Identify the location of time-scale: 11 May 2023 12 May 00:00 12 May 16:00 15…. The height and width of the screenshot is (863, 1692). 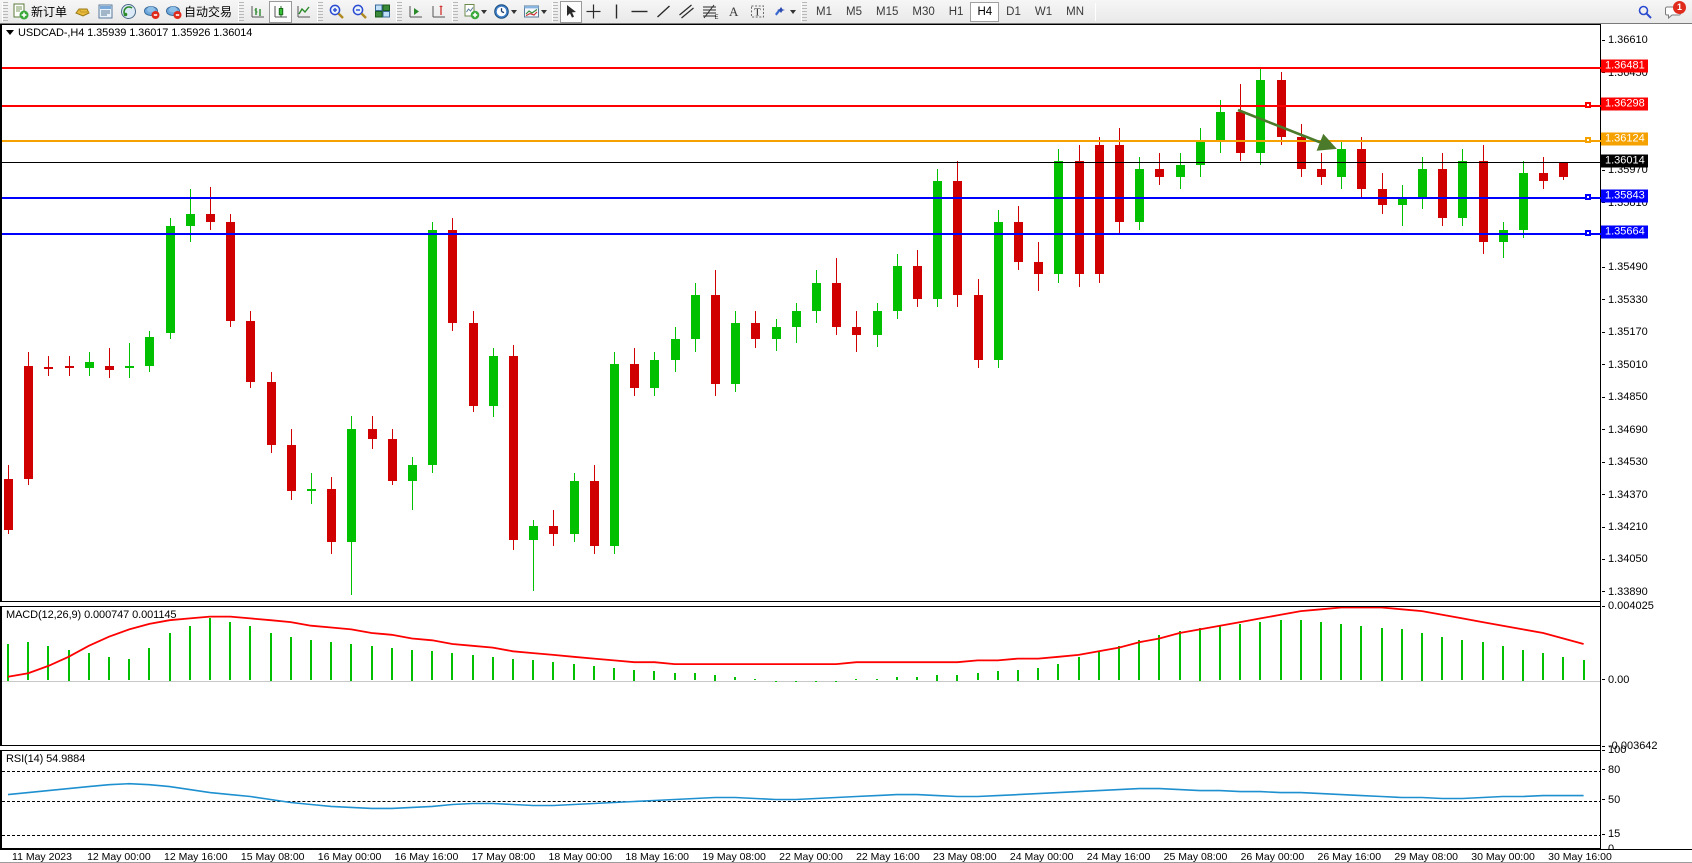
(846, 856).